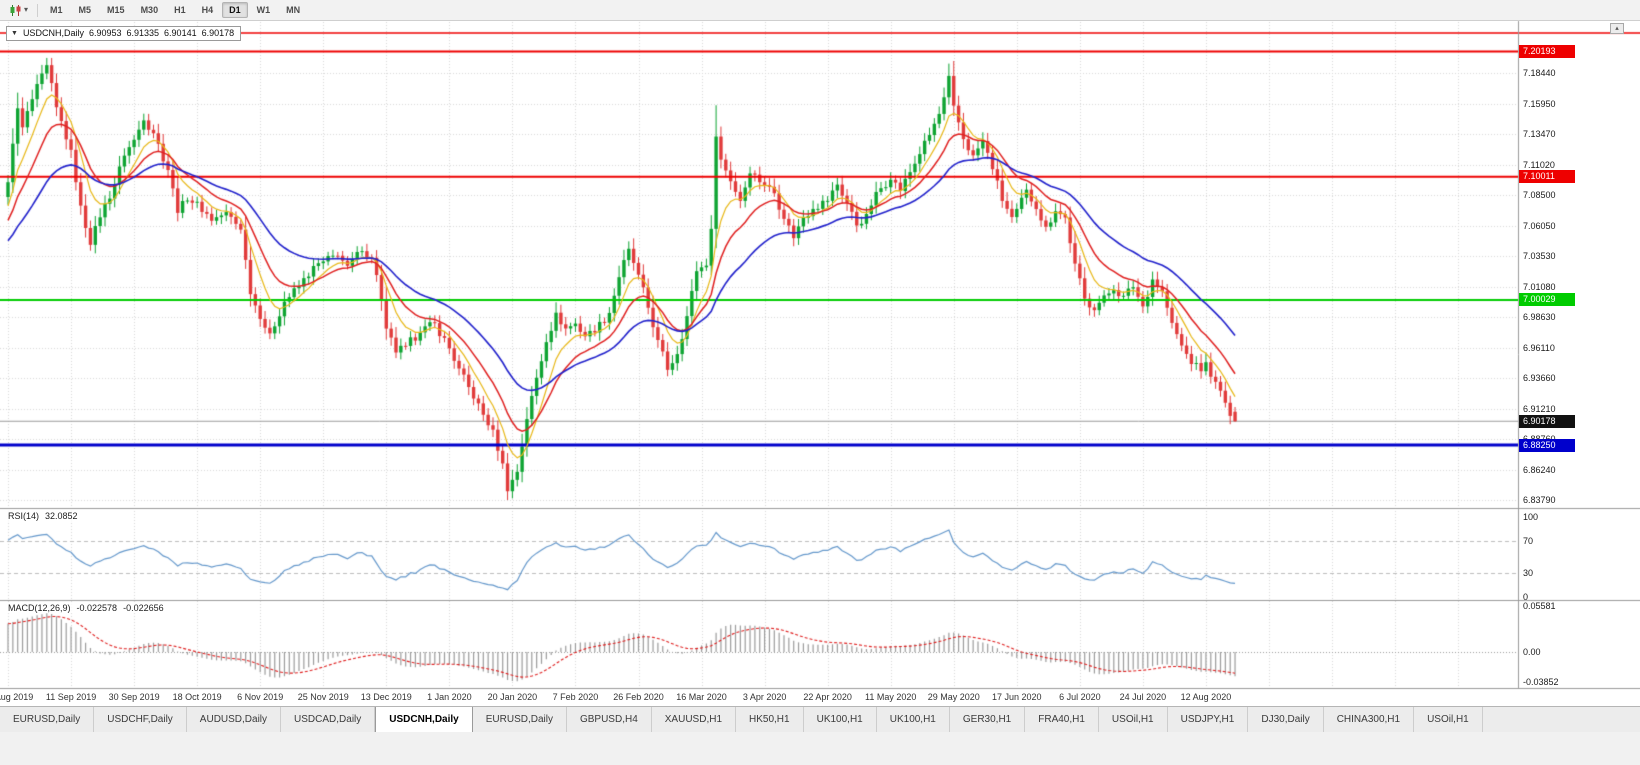  I want to click on macd-scale-label: 0.05581, so click(1539, 605).